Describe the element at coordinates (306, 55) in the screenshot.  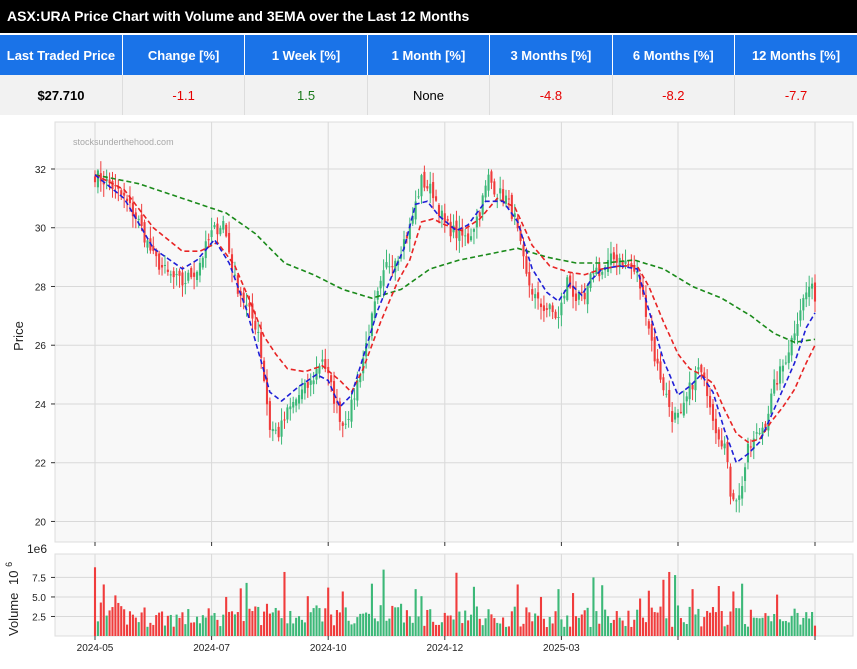
I see `header-1-week: 1 Week [%]` at that location.